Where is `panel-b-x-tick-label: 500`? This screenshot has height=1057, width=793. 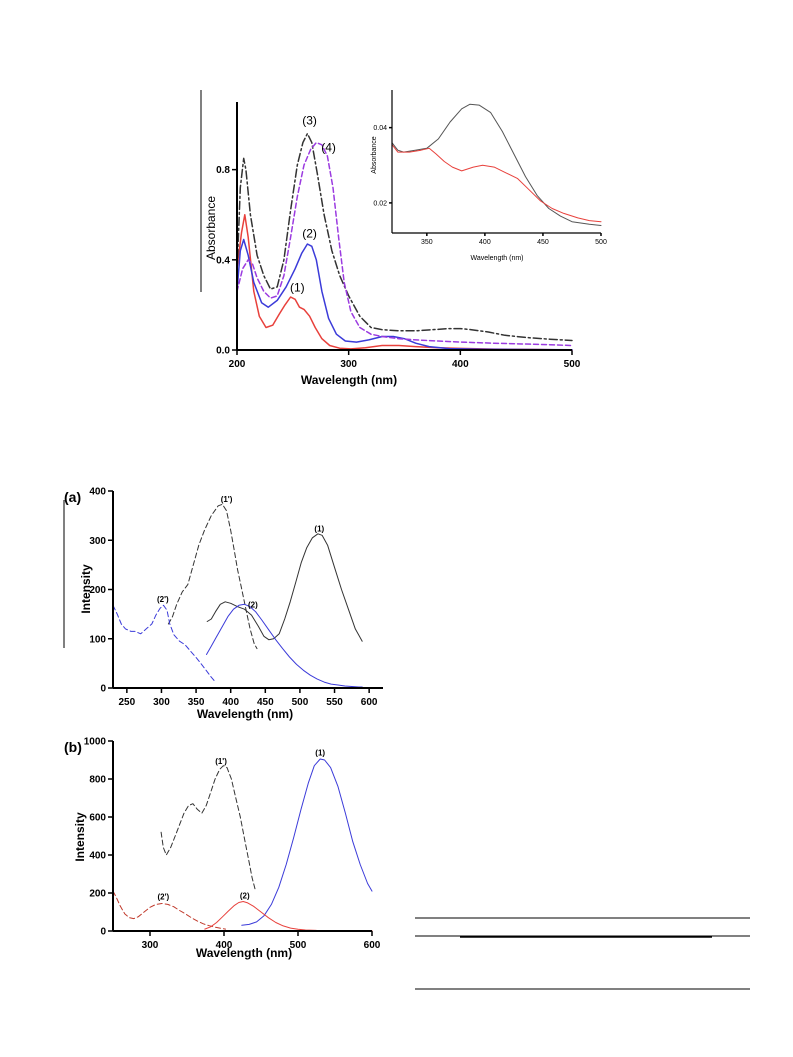 panel-b-x-tick-label: 500 is located at coordinates (298, 945).